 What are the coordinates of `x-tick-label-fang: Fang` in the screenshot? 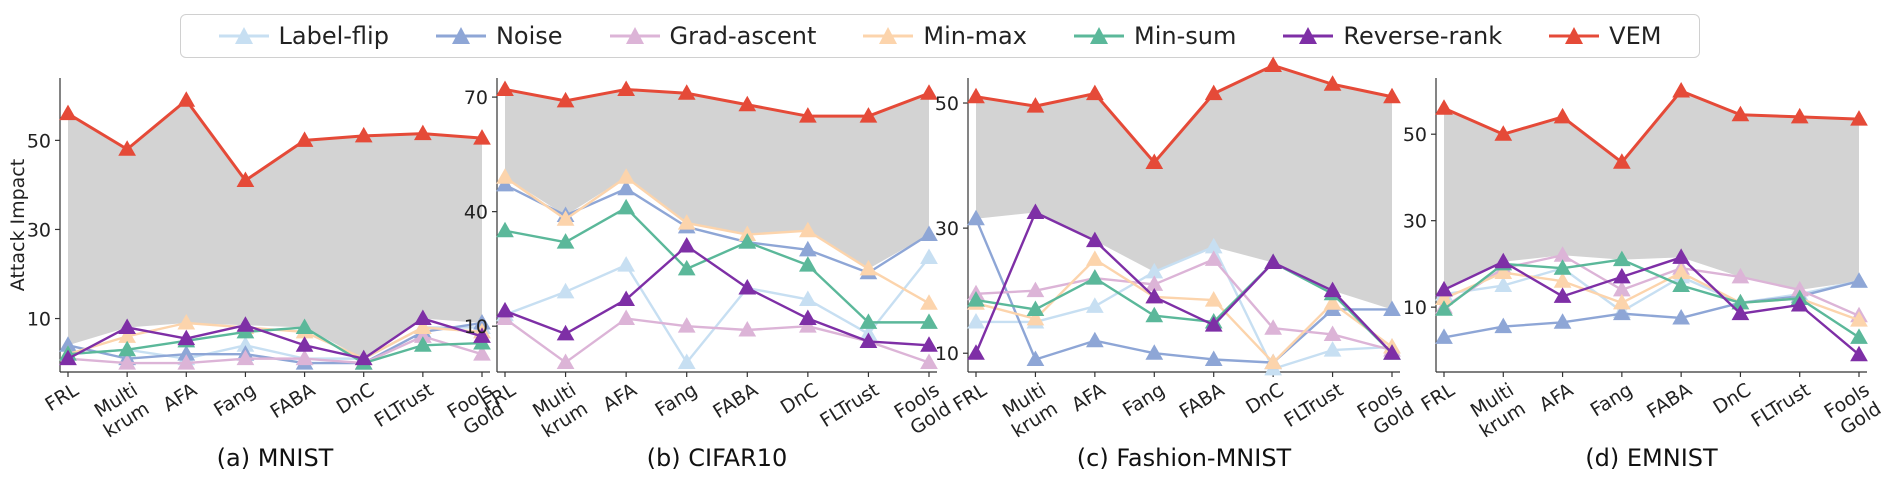 It's located at (1144, 400).